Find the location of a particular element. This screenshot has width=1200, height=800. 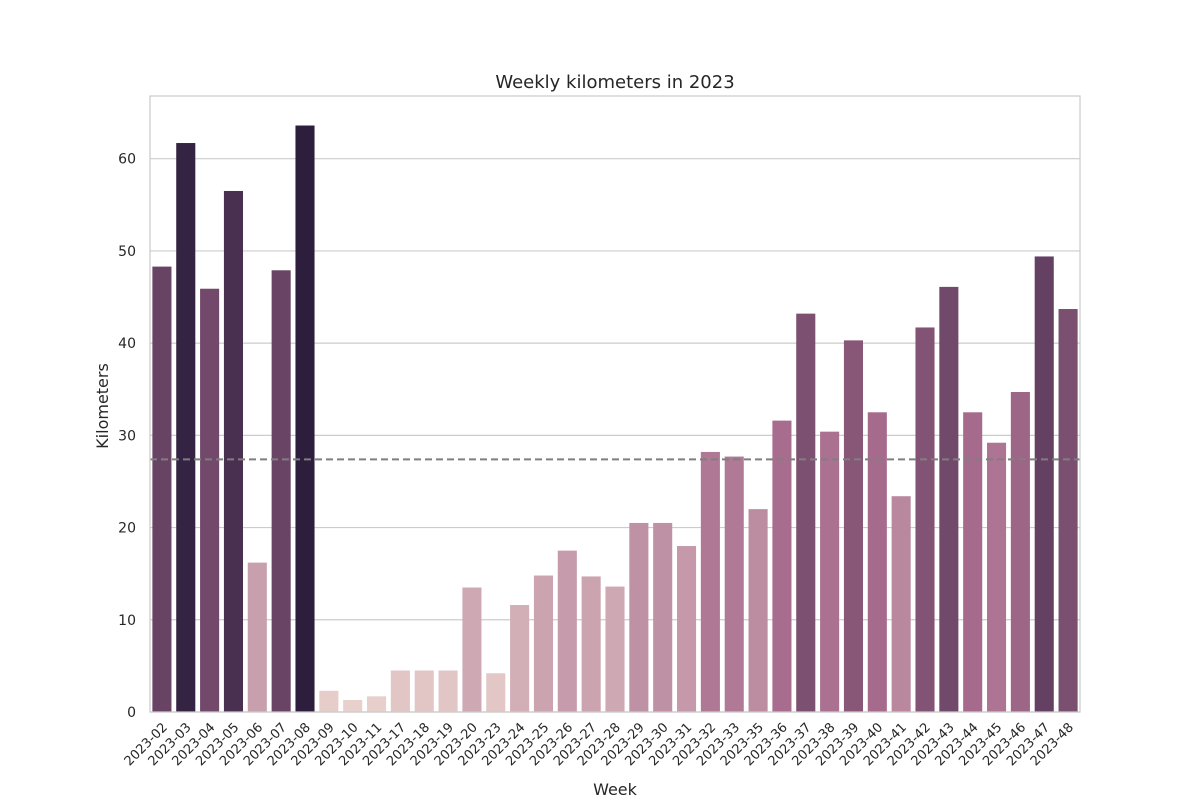

y-tick-label: 10 is located at coordinates (127, 621).